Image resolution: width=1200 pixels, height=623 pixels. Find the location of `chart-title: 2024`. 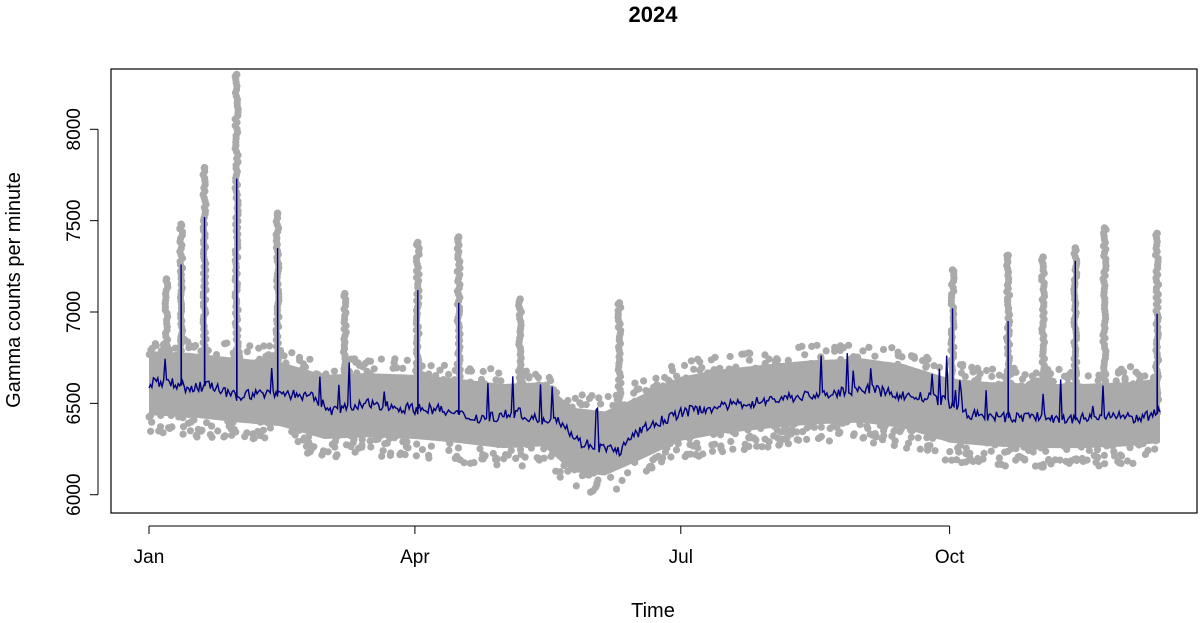

chart-title: 2024 is located at coordinates (654, 14).